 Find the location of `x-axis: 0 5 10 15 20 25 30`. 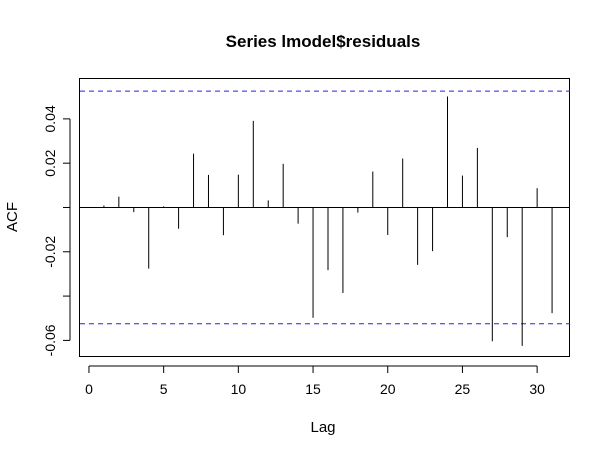

x-axis: 0 5 10 15 20 25 30 is located at coordinates (315, 381).